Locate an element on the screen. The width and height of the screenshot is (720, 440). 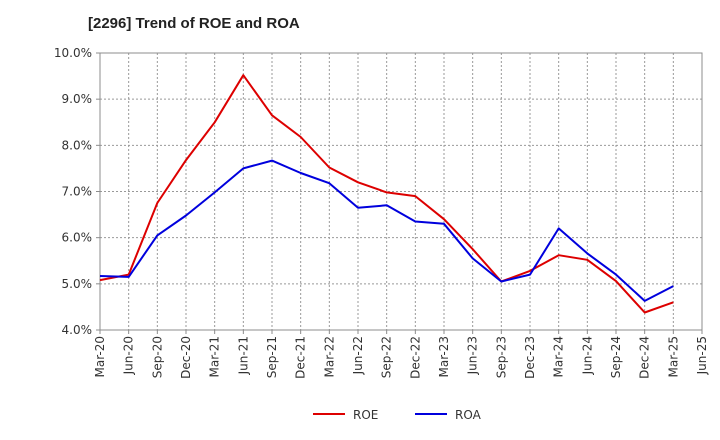
x-tick-label: Dec-20 is located at coordinates (186, 357).